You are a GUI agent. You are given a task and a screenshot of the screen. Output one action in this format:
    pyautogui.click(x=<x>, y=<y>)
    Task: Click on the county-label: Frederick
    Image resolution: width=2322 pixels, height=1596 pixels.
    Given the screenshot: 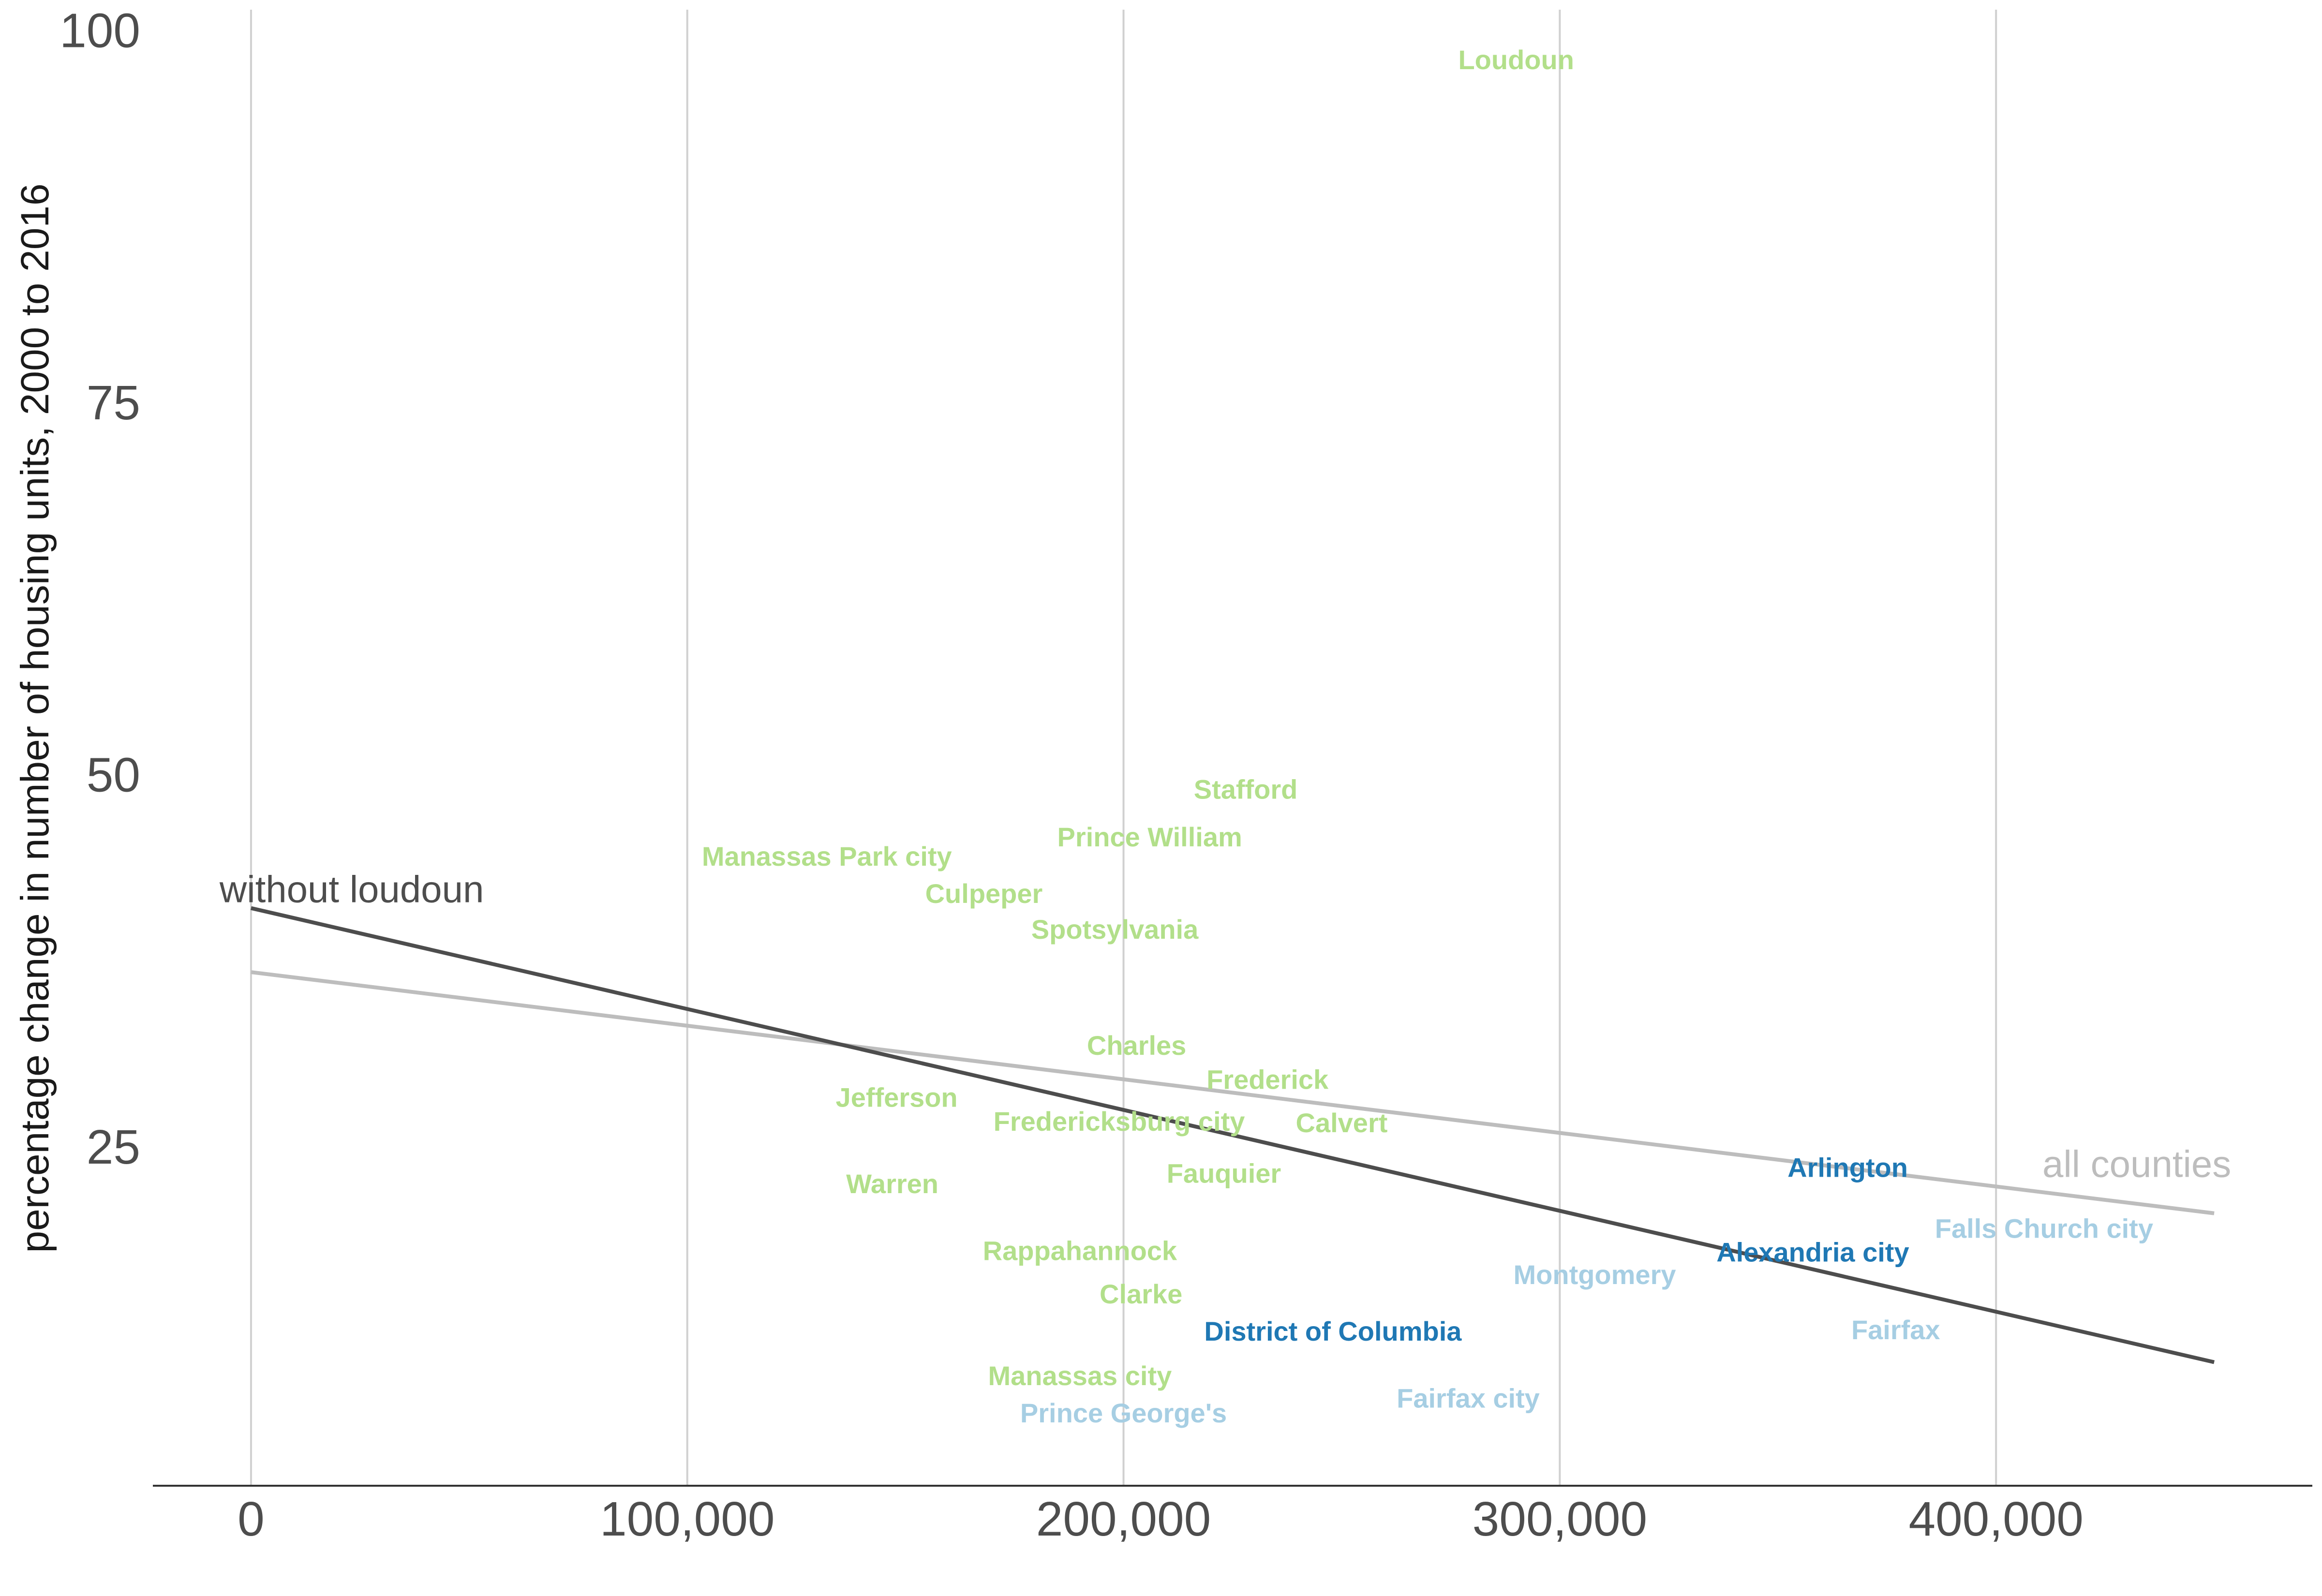 What is the action you would take?
    pyautogui.click(x=1267, y=1079)
    